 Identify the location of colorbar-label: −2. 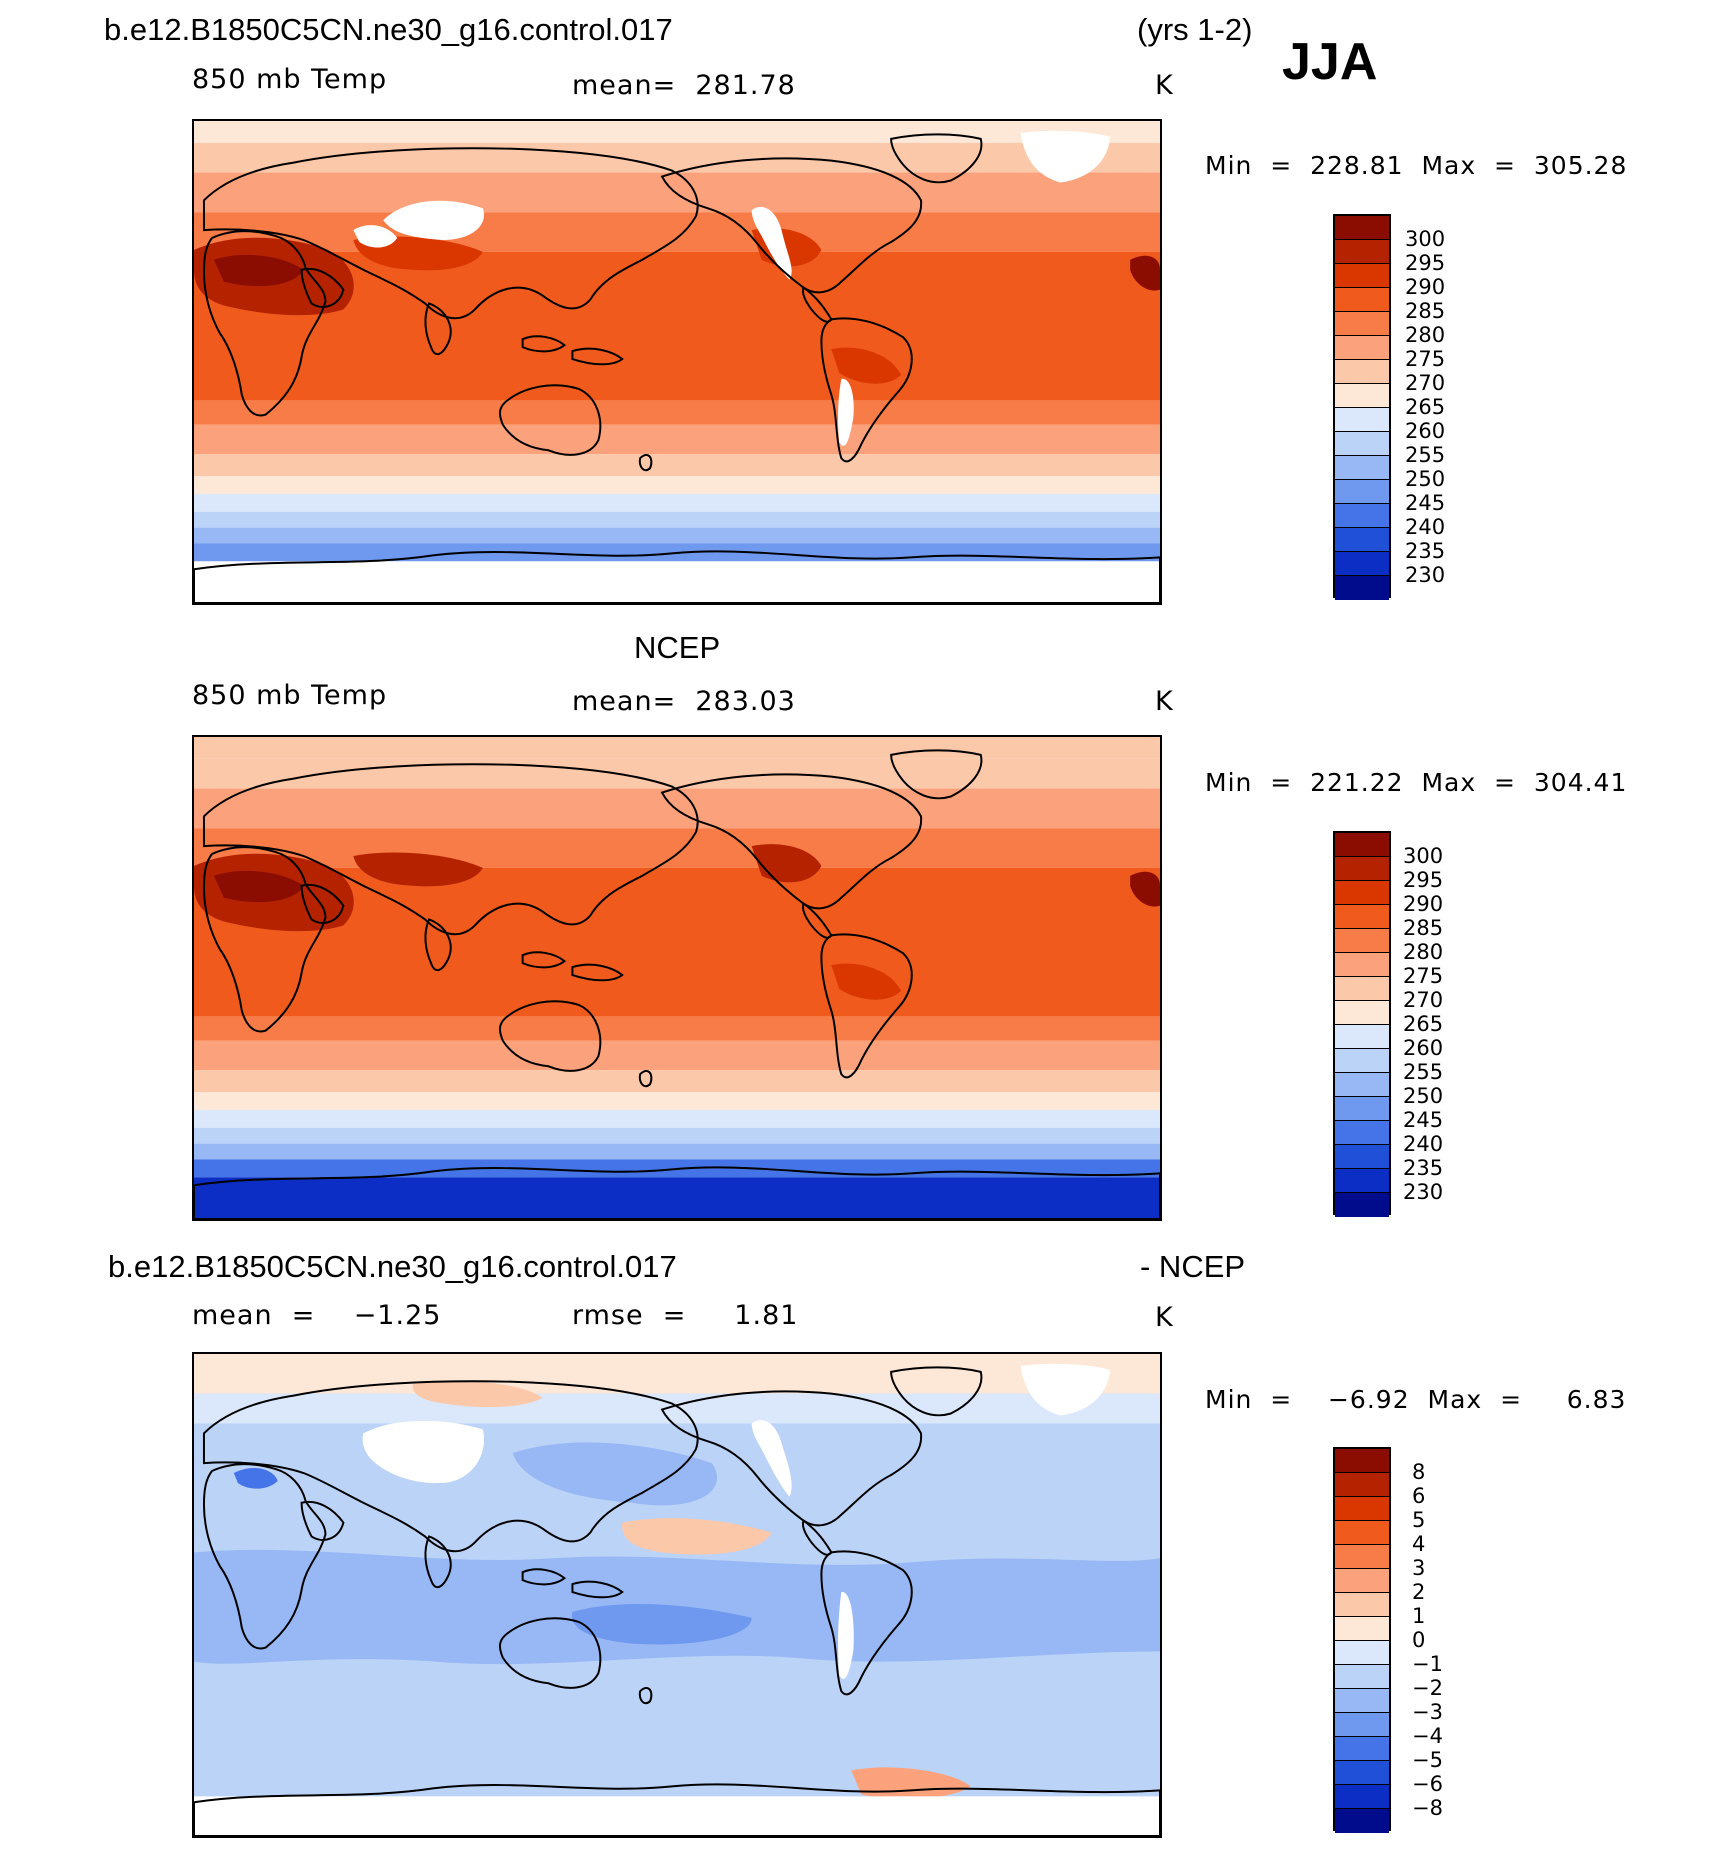
(1427, 1688).